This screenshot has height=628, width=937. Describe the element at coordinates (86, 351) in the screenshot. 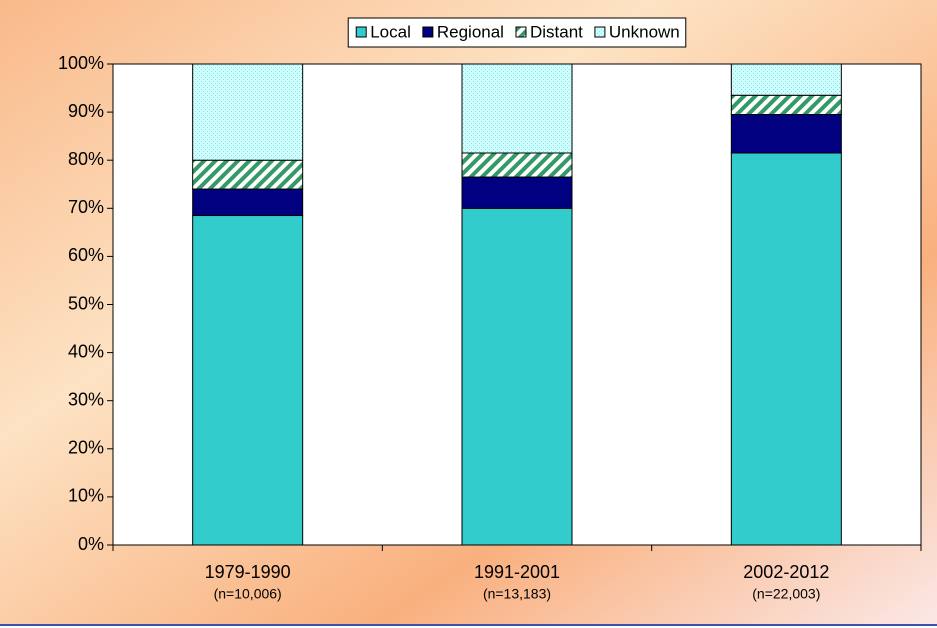

I see `y-tick-label: 40%` at that location.